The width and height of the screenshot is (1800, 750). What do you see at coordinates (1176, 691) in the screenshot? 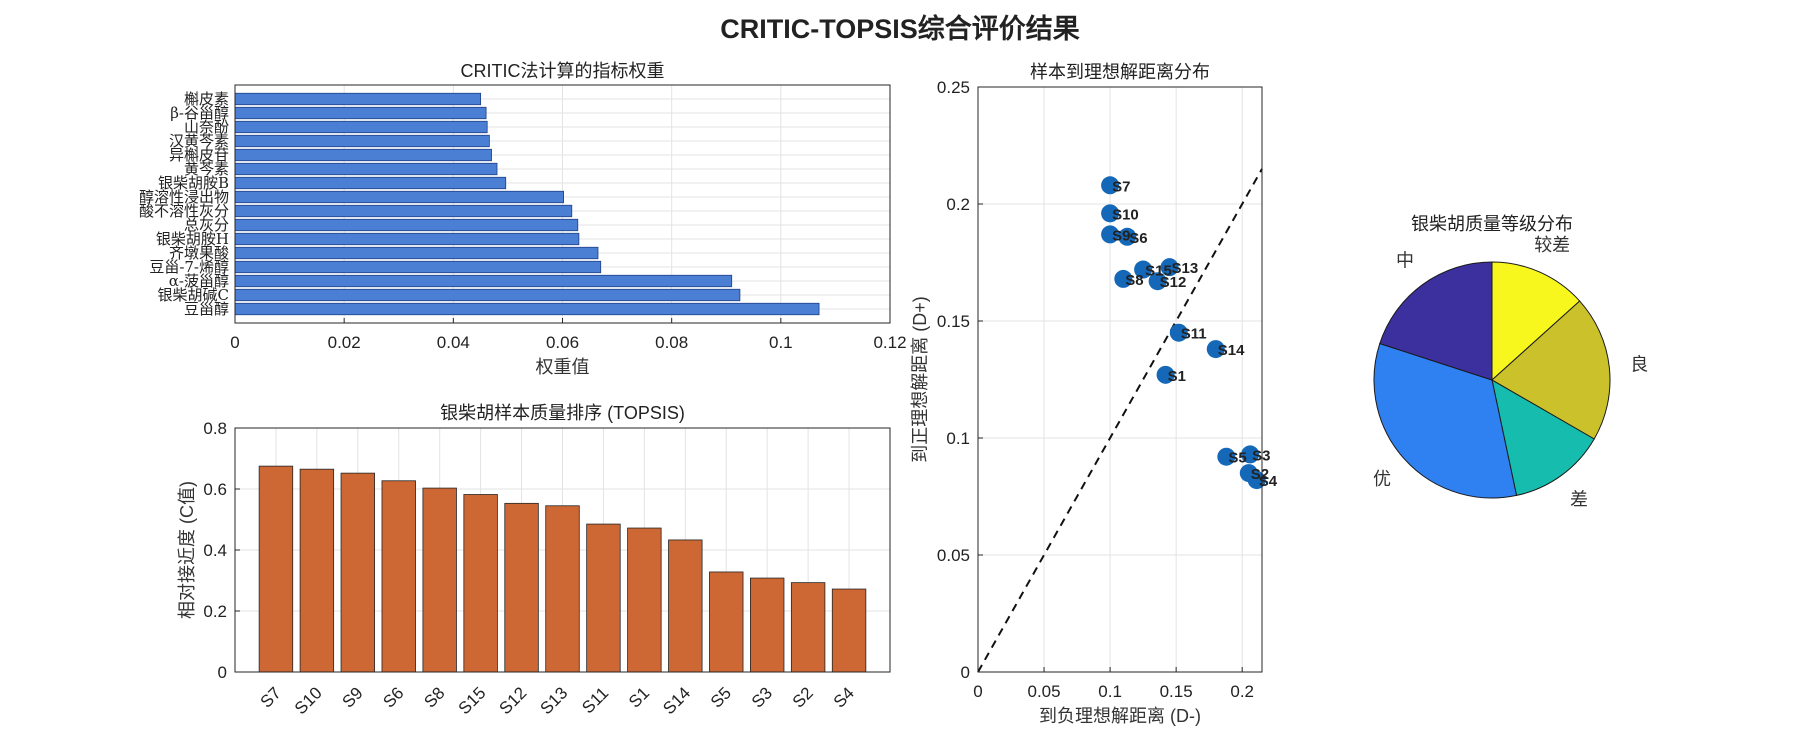
I see `x-tick-label: 0.15` at bounding box center [1176, 691].